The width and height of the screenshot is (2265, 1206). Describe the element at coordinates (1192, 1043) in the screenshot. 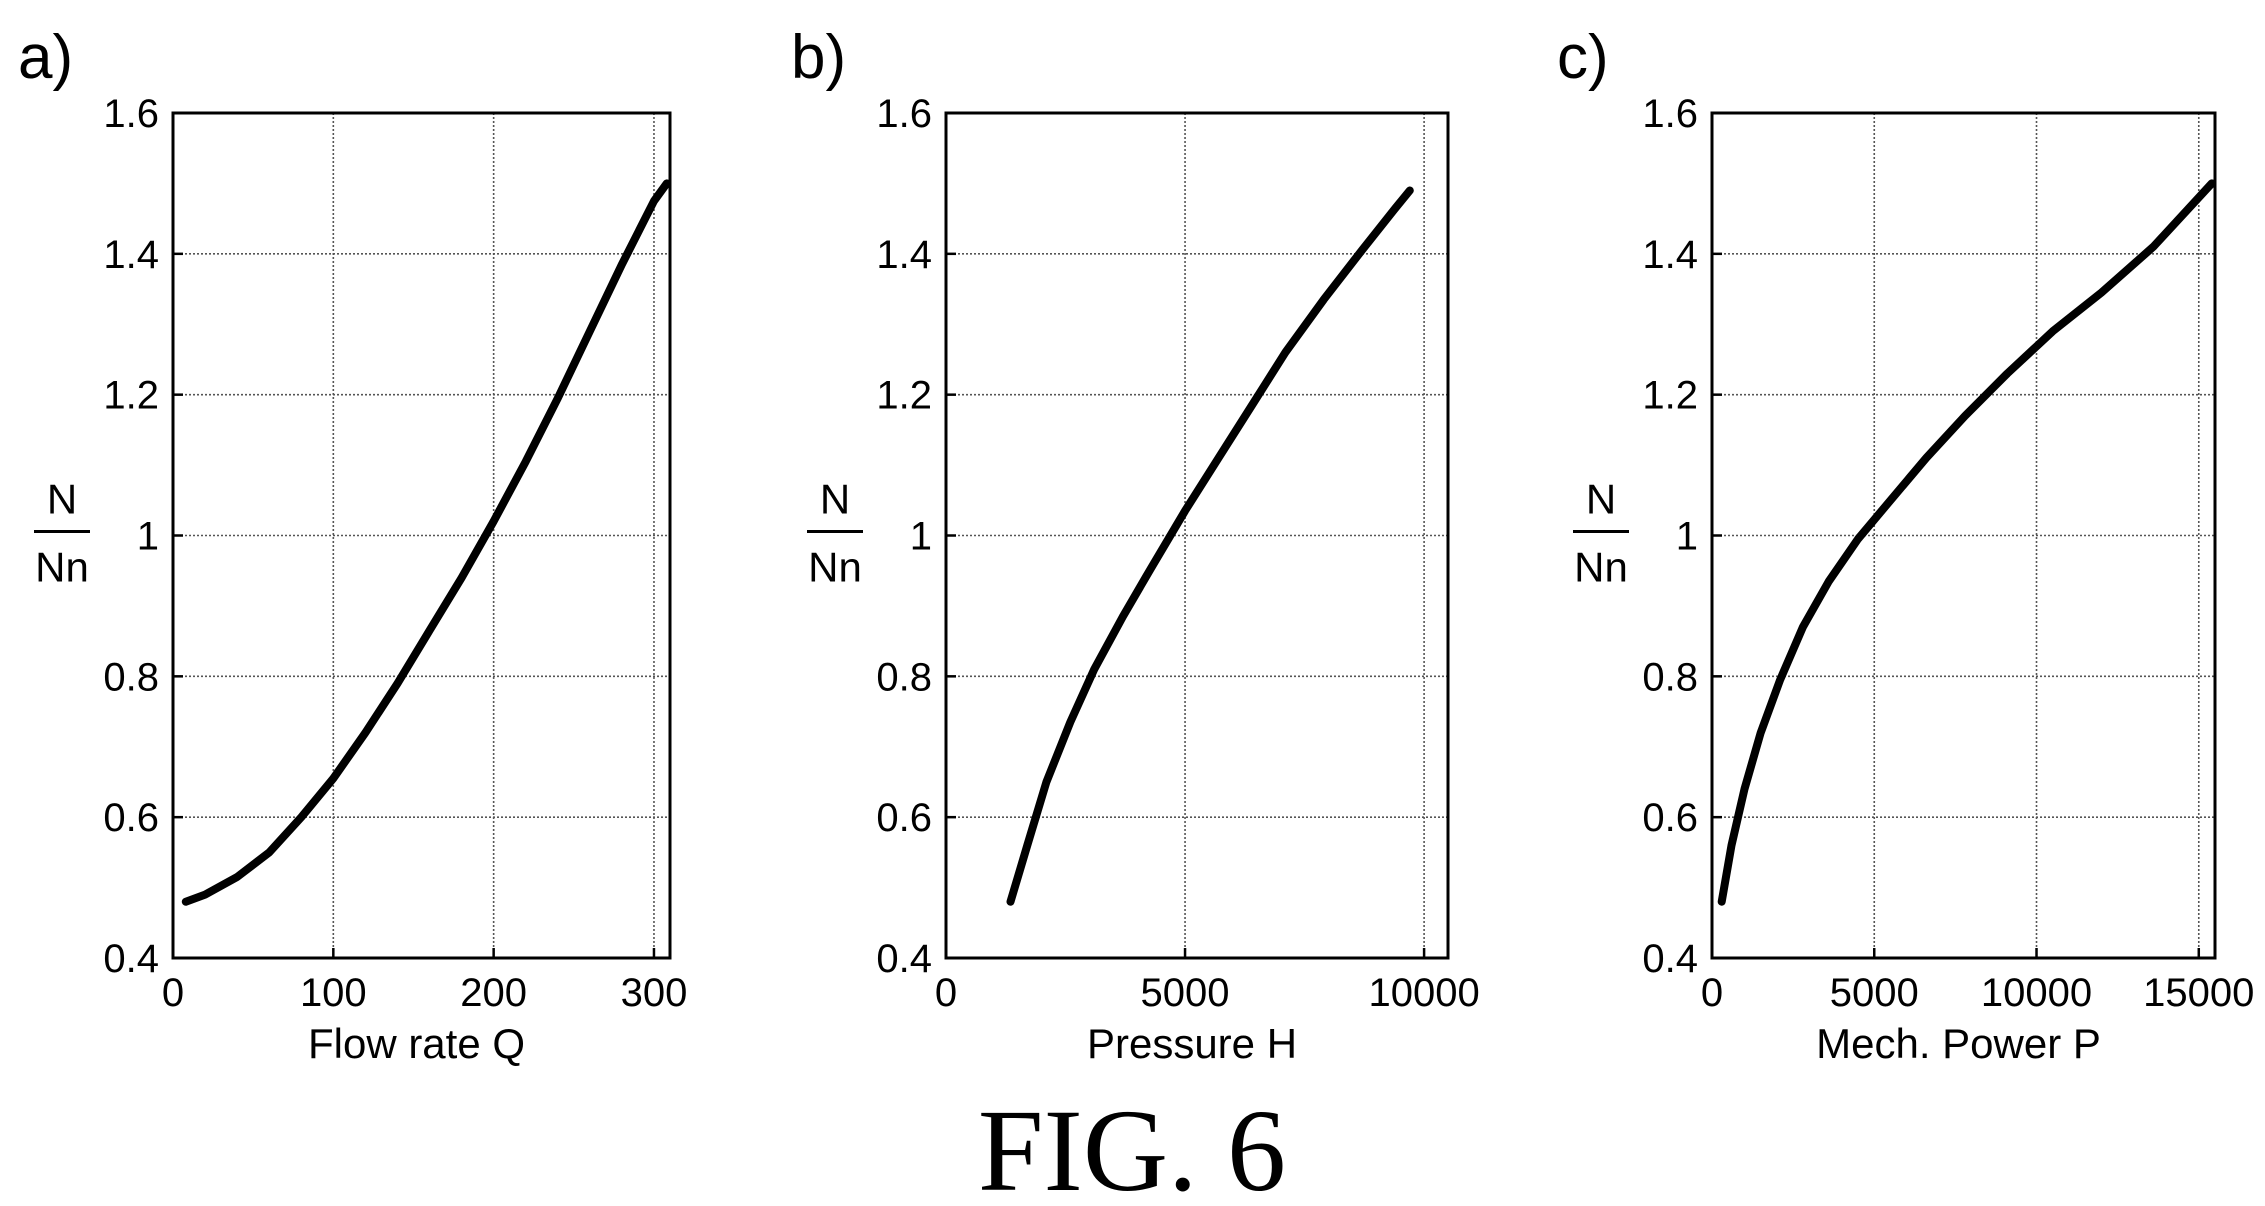

I see `x-axis-label: Pressure H` at that location.